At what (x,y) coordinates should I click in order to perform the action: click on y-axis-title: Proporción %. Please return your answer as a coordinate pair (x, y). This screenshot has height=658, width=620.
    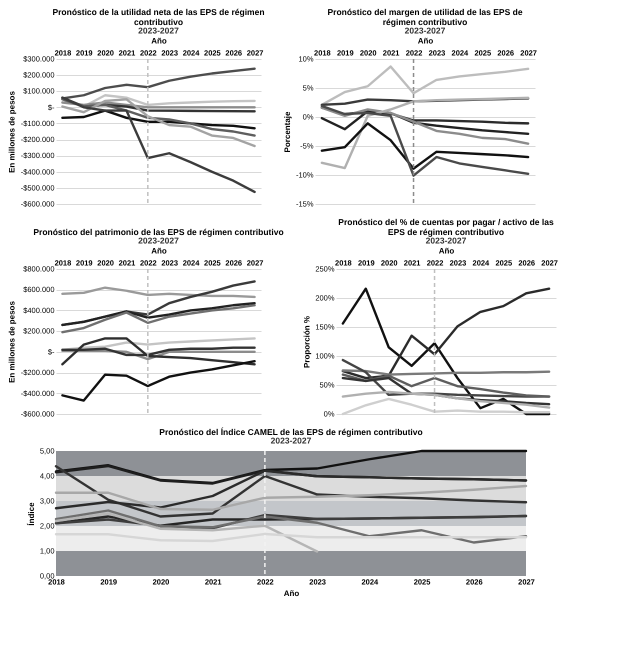
    Looking at the image, I should click on (307, 342).